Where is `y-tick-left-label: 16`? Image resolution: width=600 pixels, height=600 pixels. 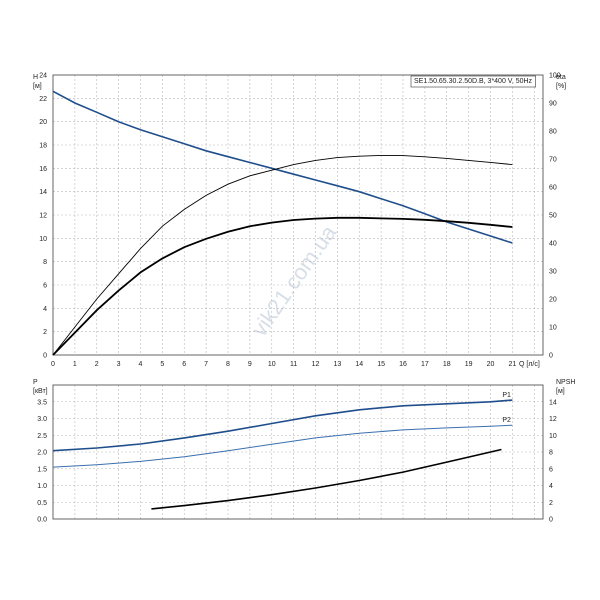
y-tick-left-label: 16 is located at coordinates (43, 169).